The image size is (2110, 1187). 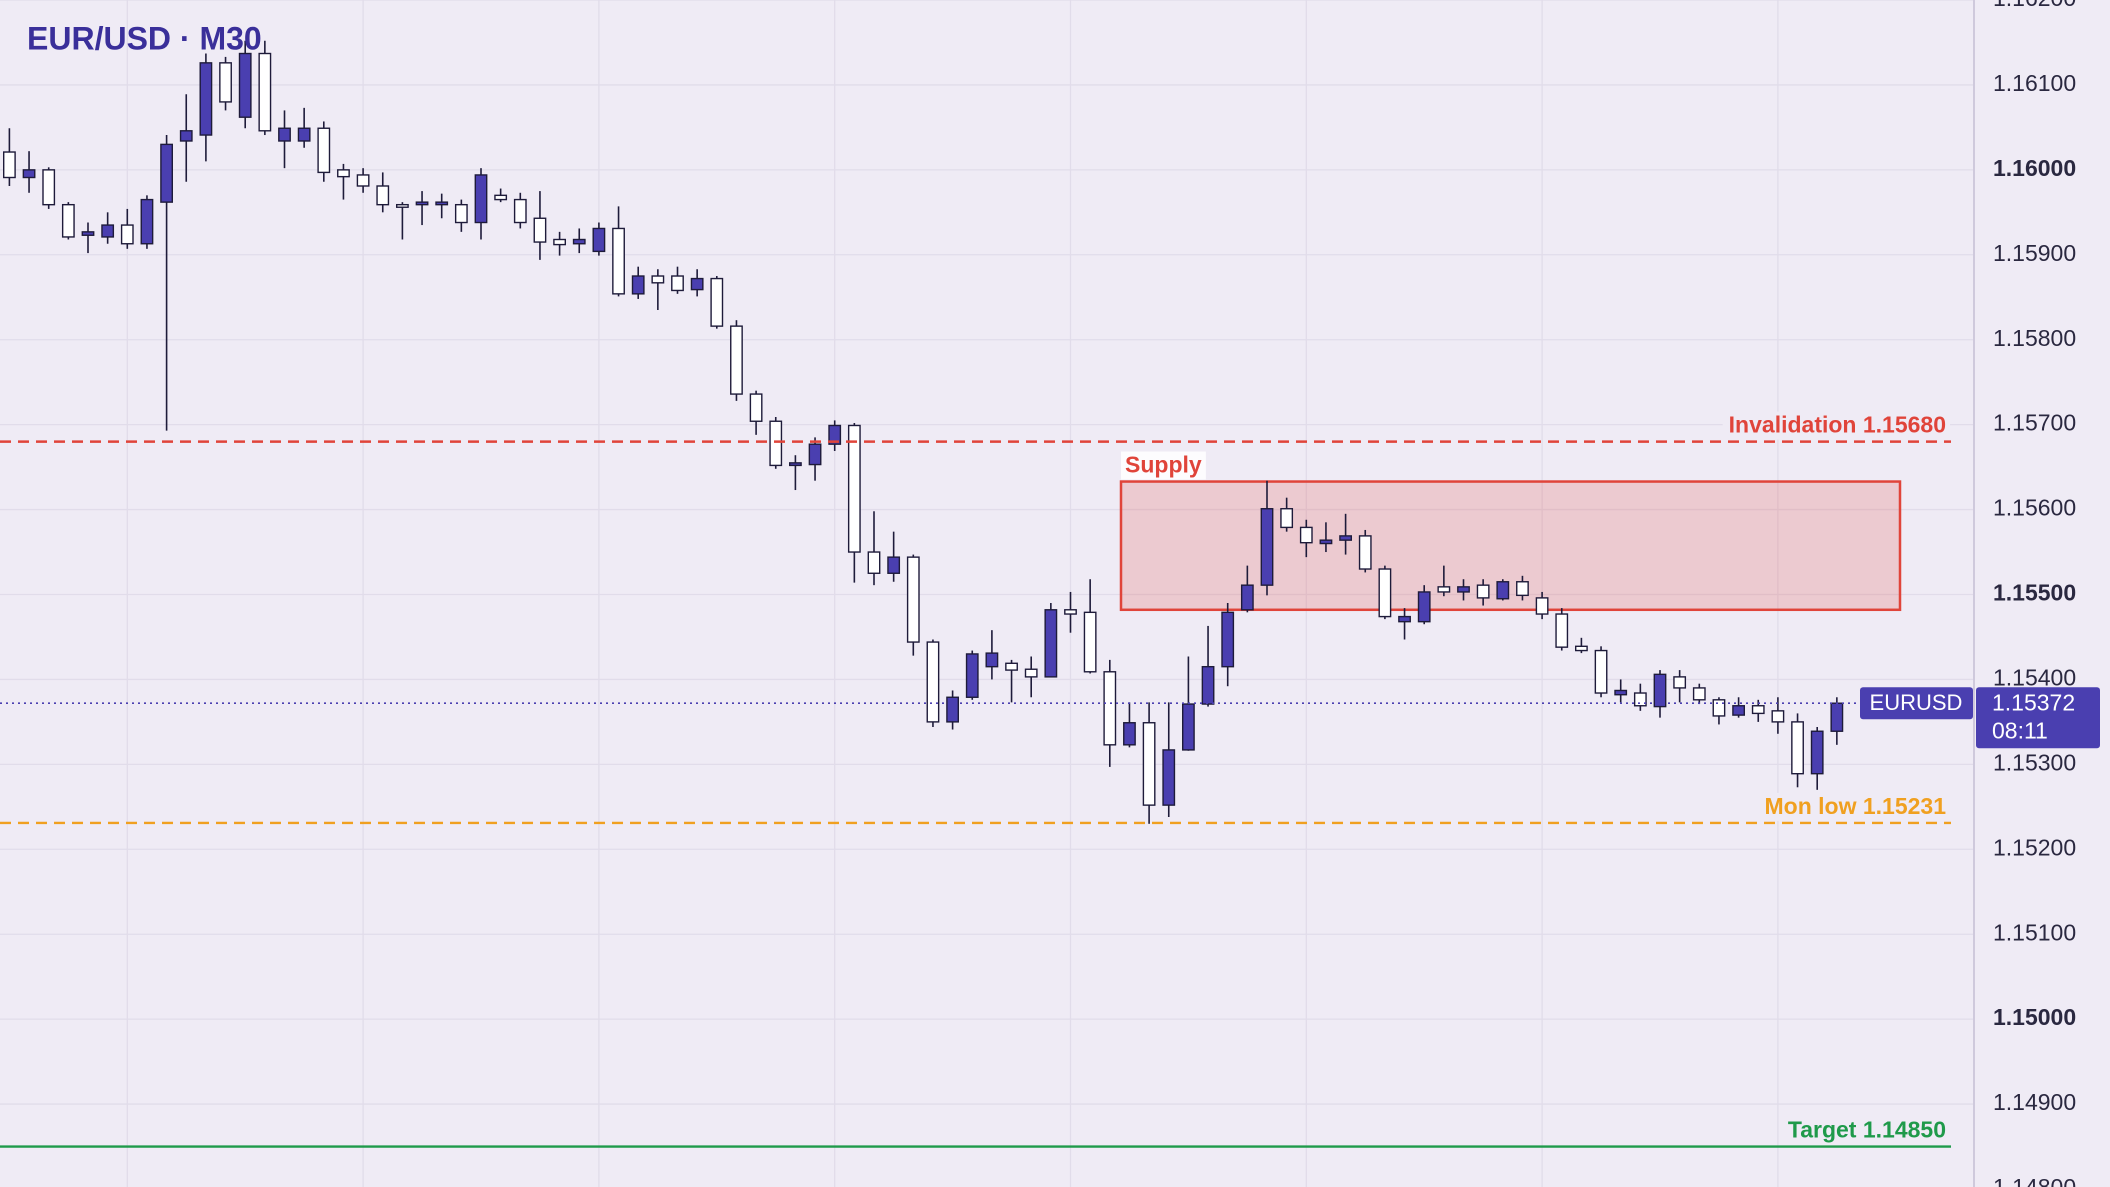 I want to click on y-tick-label: 1.15400, so click(x=2034, y=678).